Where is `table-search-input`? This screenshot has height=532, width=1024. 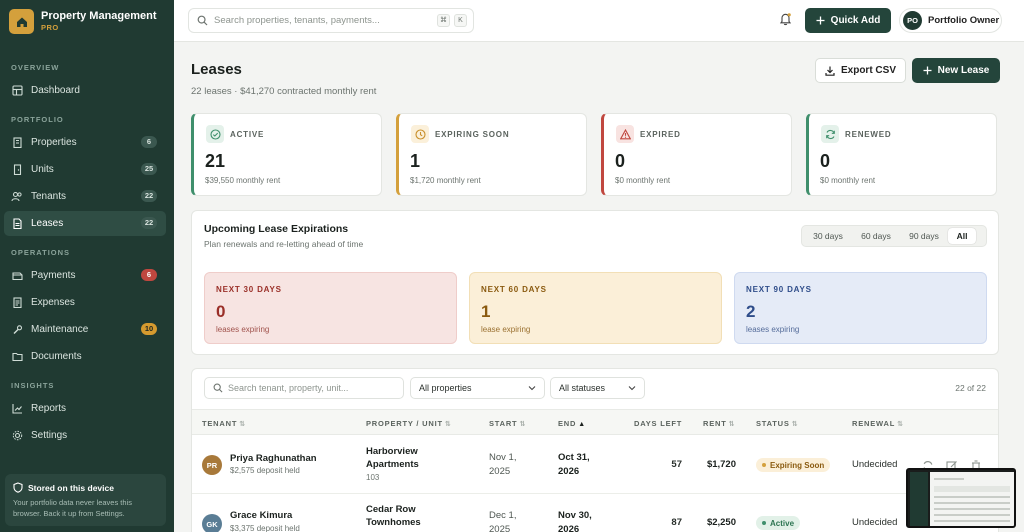
table-search-input is located at coordinates (310, 388).